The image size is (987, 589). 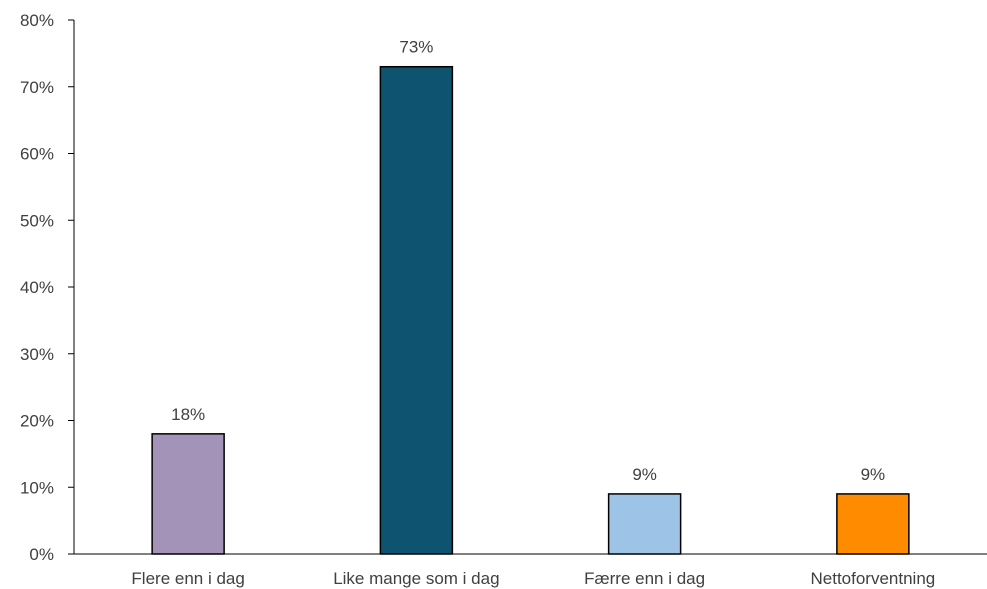 I want to click on y-tick-label: 50%, so click(x=37, y=220).